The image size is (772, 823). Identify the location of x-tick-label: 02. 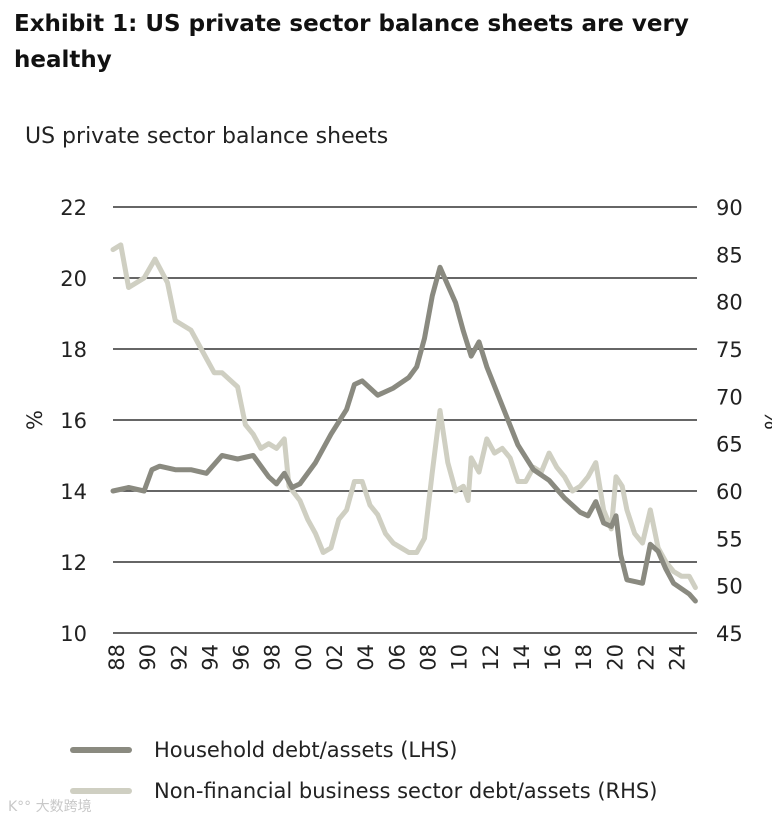
(335, 657).